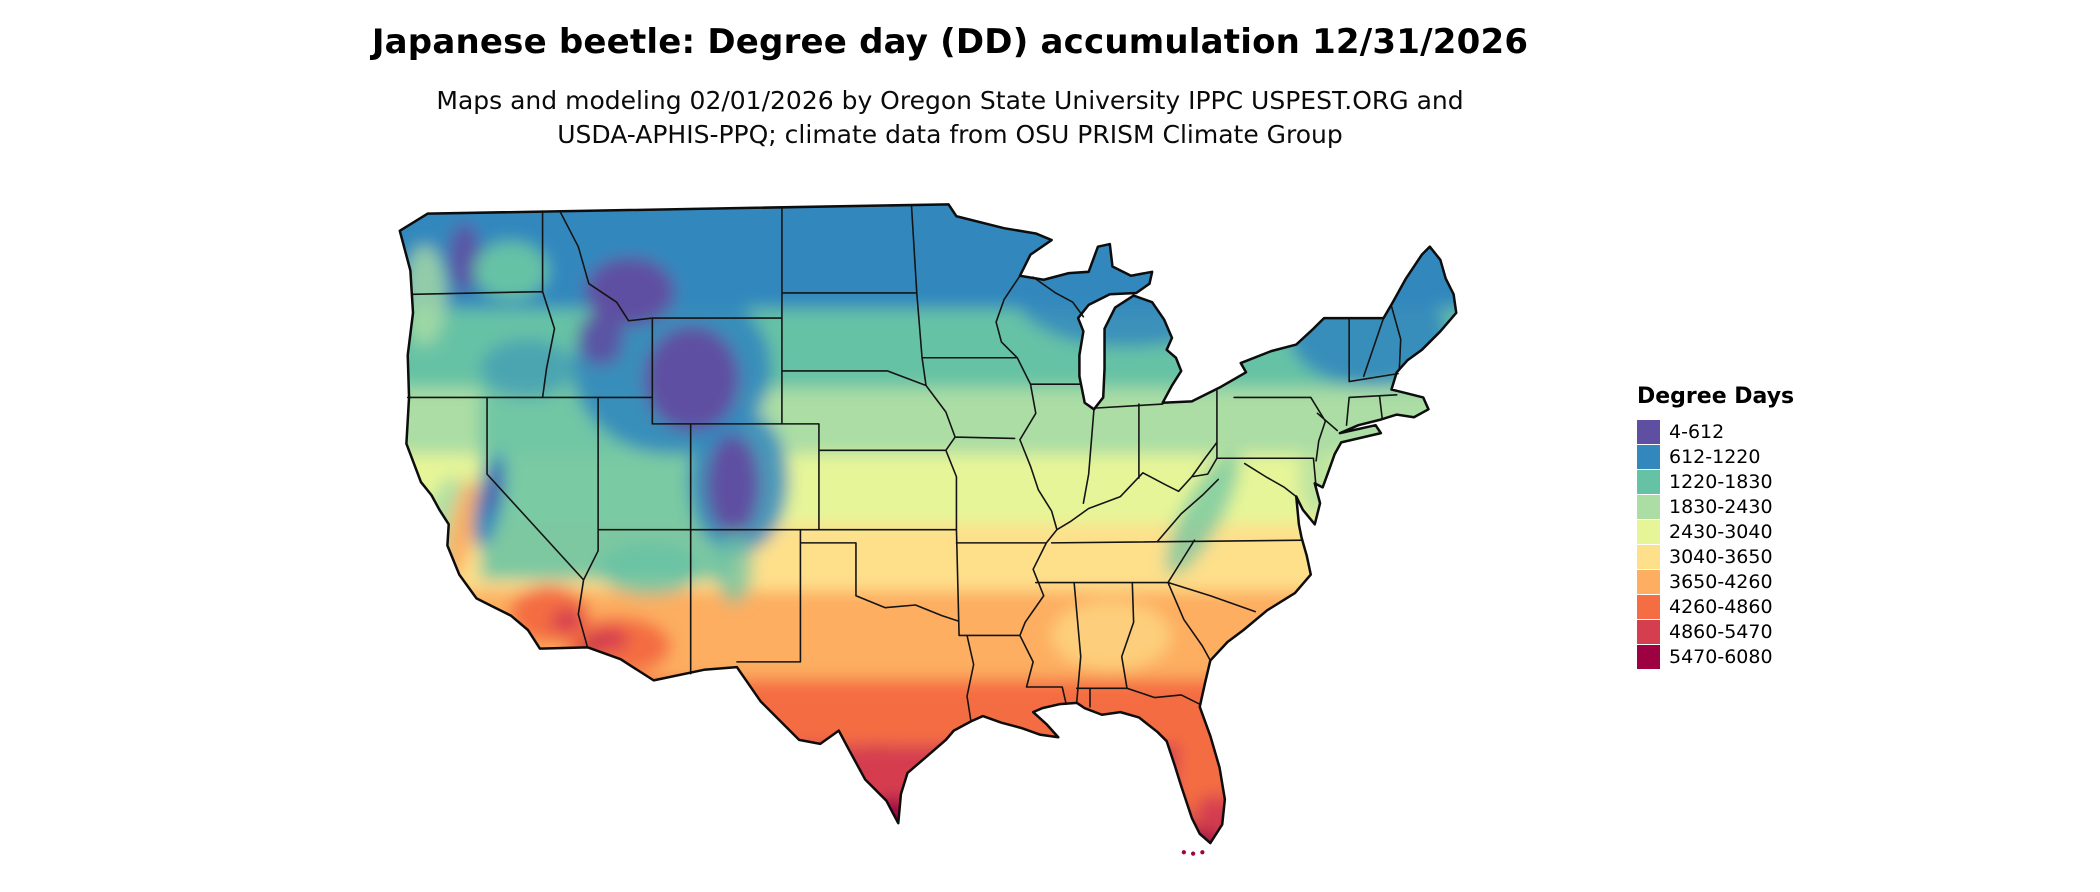 This screenshot has width=2100, height=892. I want to click on legend-label: 1220-1830, so click(1721, 481).